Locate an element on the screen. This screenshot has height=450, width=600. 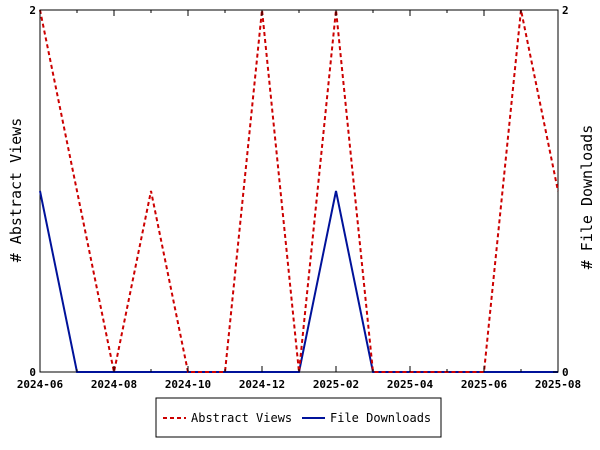
x-tick-label: 2025-08 is located at coordinates (558, 384).